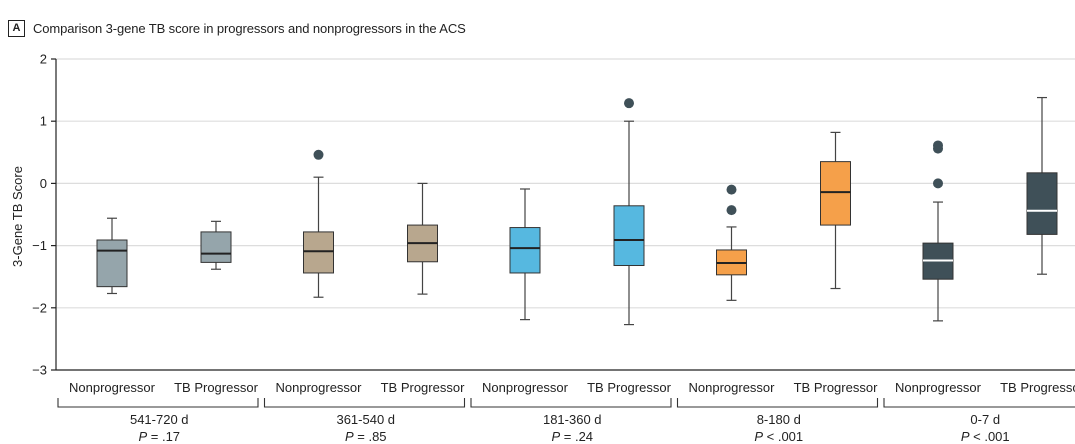 Image resolution: width=1075 pixels, height=444 pixels. Describe the element at coordinates (43, 183) in the screenshot. I see `y-tick-label: 0` at that location.